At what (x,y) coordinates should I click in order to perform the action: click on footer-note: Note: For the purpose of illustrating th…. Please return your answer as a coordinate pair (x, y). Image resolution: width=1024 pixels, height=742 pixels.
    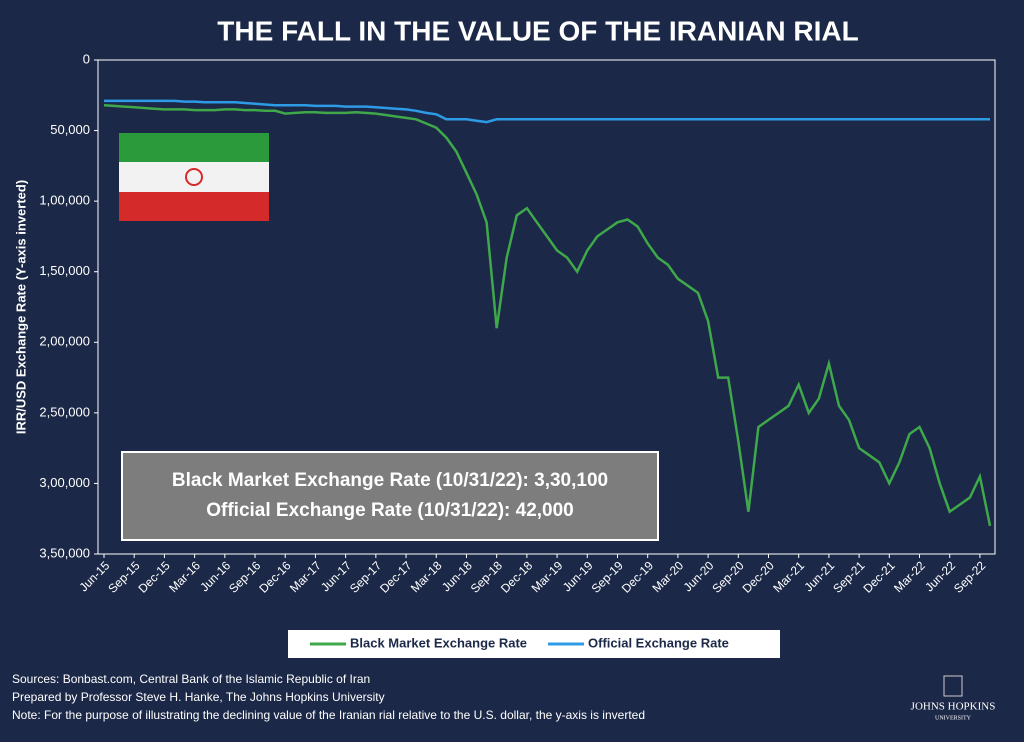
    Looking at the image, I should click on (328, 715).